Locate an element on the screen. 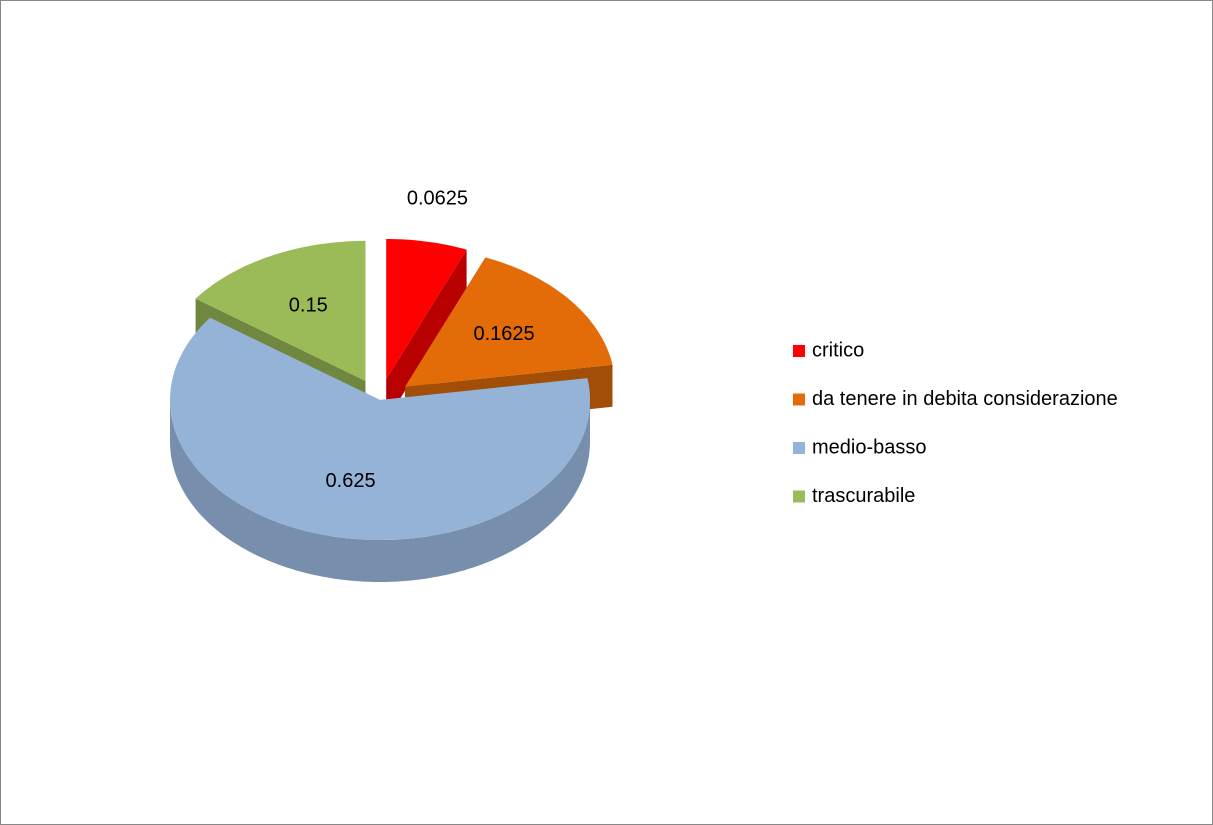 This screenshot has width=1213, height=825. legend-label: medio-basso is located at coordinates (869, 447).